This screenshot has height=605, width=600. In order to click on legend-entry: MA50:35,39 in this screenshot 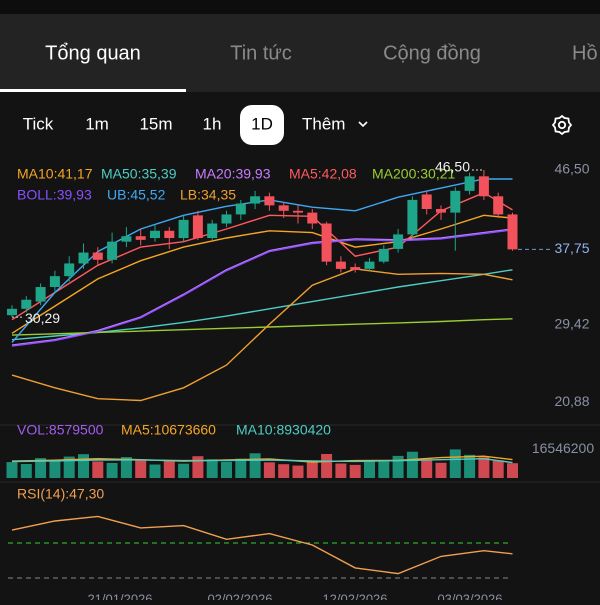, I will do `click(139, 174)`.